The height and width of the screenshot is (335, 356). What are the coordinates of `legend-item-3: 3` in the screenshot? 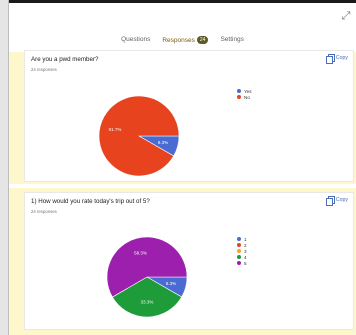 It's located at (242, 251).